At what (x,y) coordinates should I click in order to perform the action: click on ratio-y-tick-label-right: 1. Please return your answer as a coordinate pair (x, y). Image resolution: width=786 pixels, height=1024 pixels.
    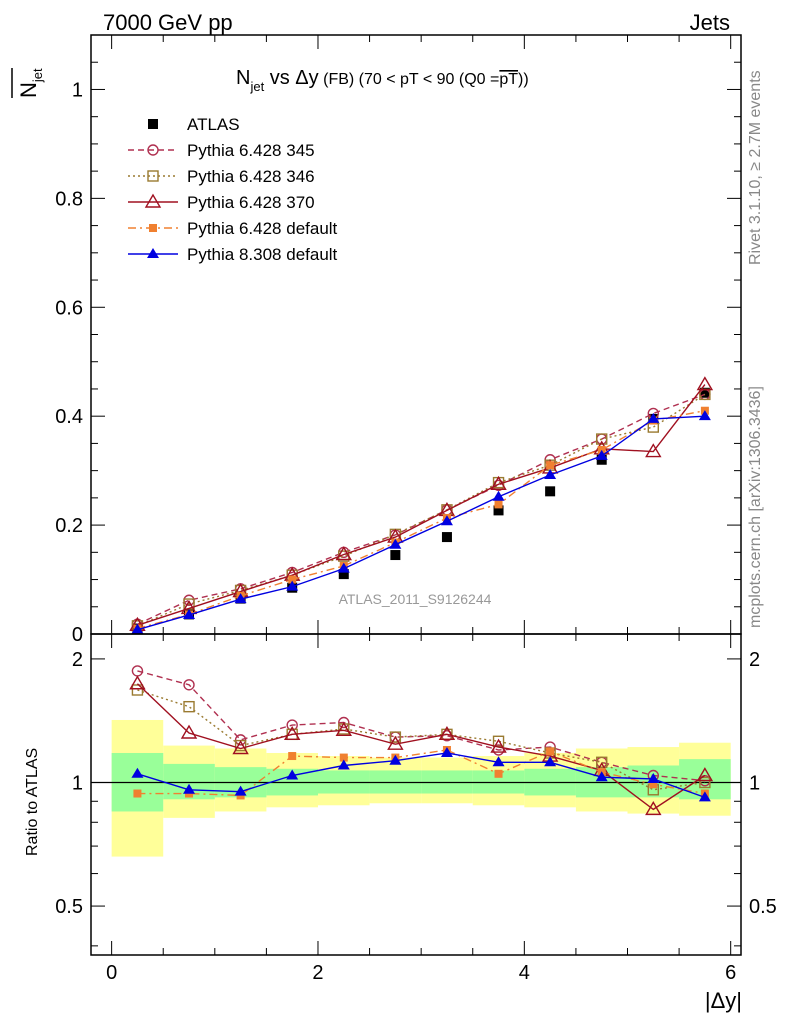
    Looking at the image, I should click on (754, 783).